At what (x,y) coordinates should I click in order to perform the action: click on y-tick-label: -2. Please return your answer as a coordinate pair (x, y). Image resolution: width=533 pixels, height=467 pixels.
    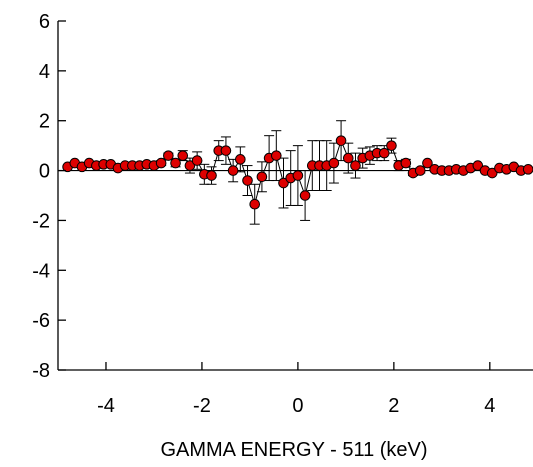
    Looking at the image, I should click on (41, 221).